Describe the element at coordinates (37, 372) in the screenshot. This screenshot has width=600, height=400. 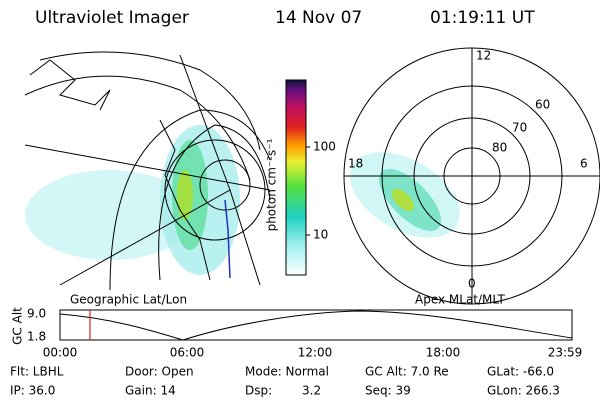
I see `footer-field: Flt: LBHL` at that location.